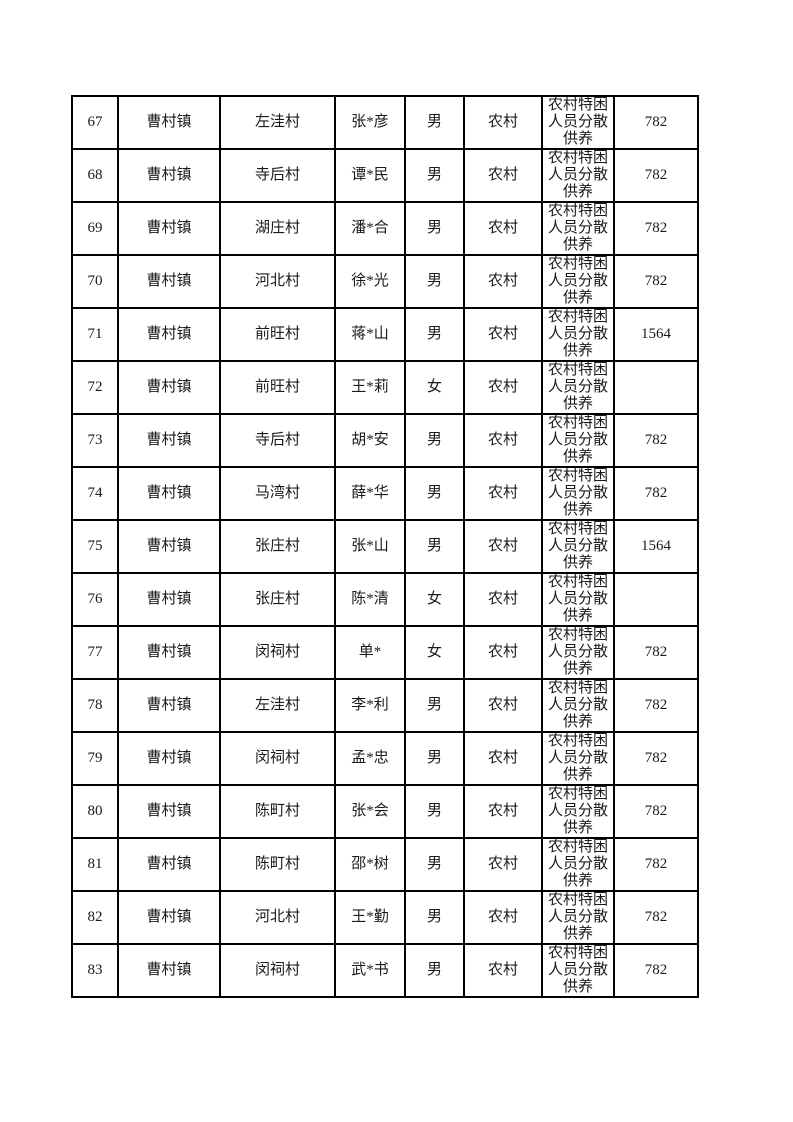 The image size is (793, 1122). Describe the element at coordinates (370, 970) in the screenshot. I see `cell-name: 武*书` at that location.